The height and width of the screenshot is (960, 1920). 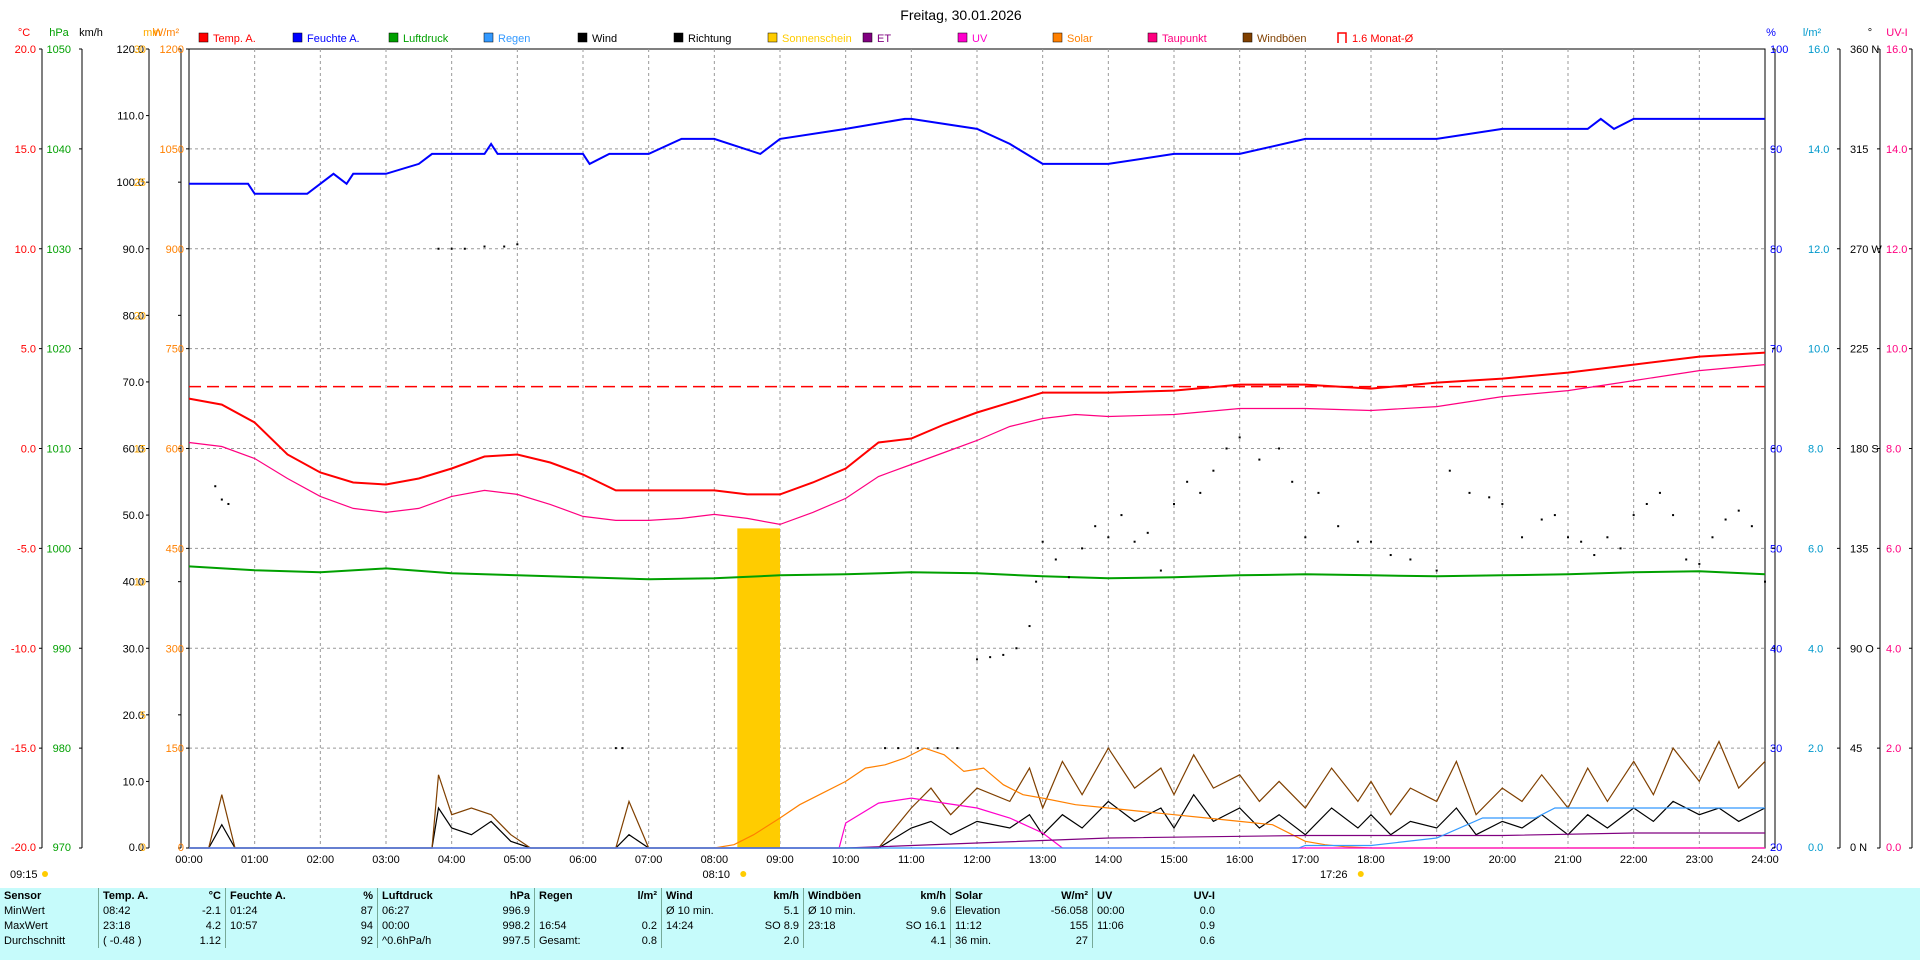 What do you see at coordinates (583, 860) in the screenshot?
I see `x-tick-label: 06:00` at bounding box center [583, 860].